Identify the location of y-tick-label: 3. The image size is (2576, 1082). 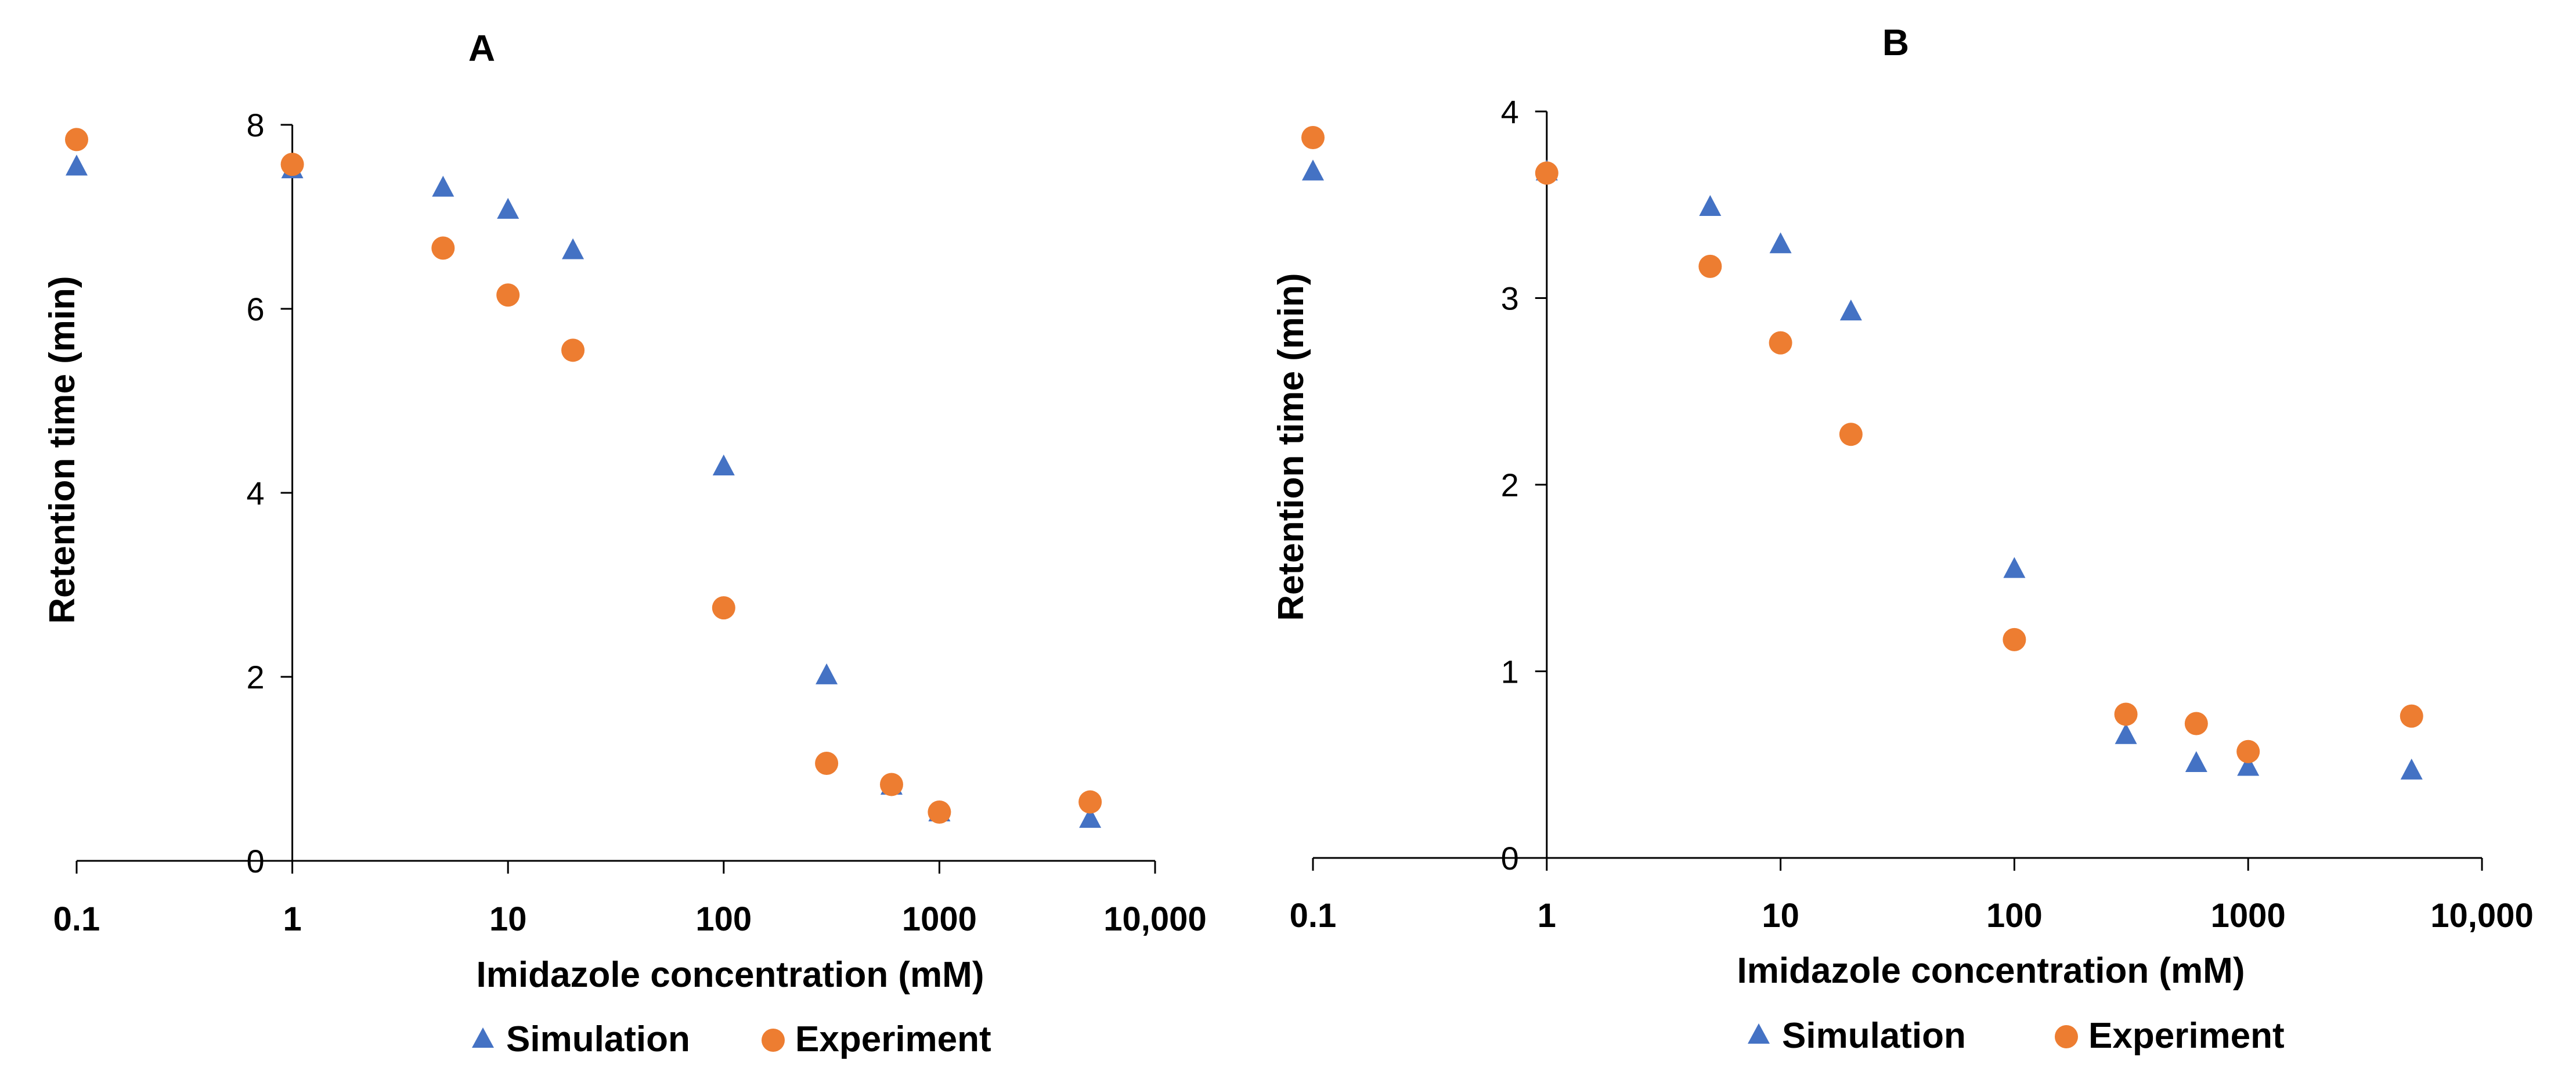
(1510, 298).